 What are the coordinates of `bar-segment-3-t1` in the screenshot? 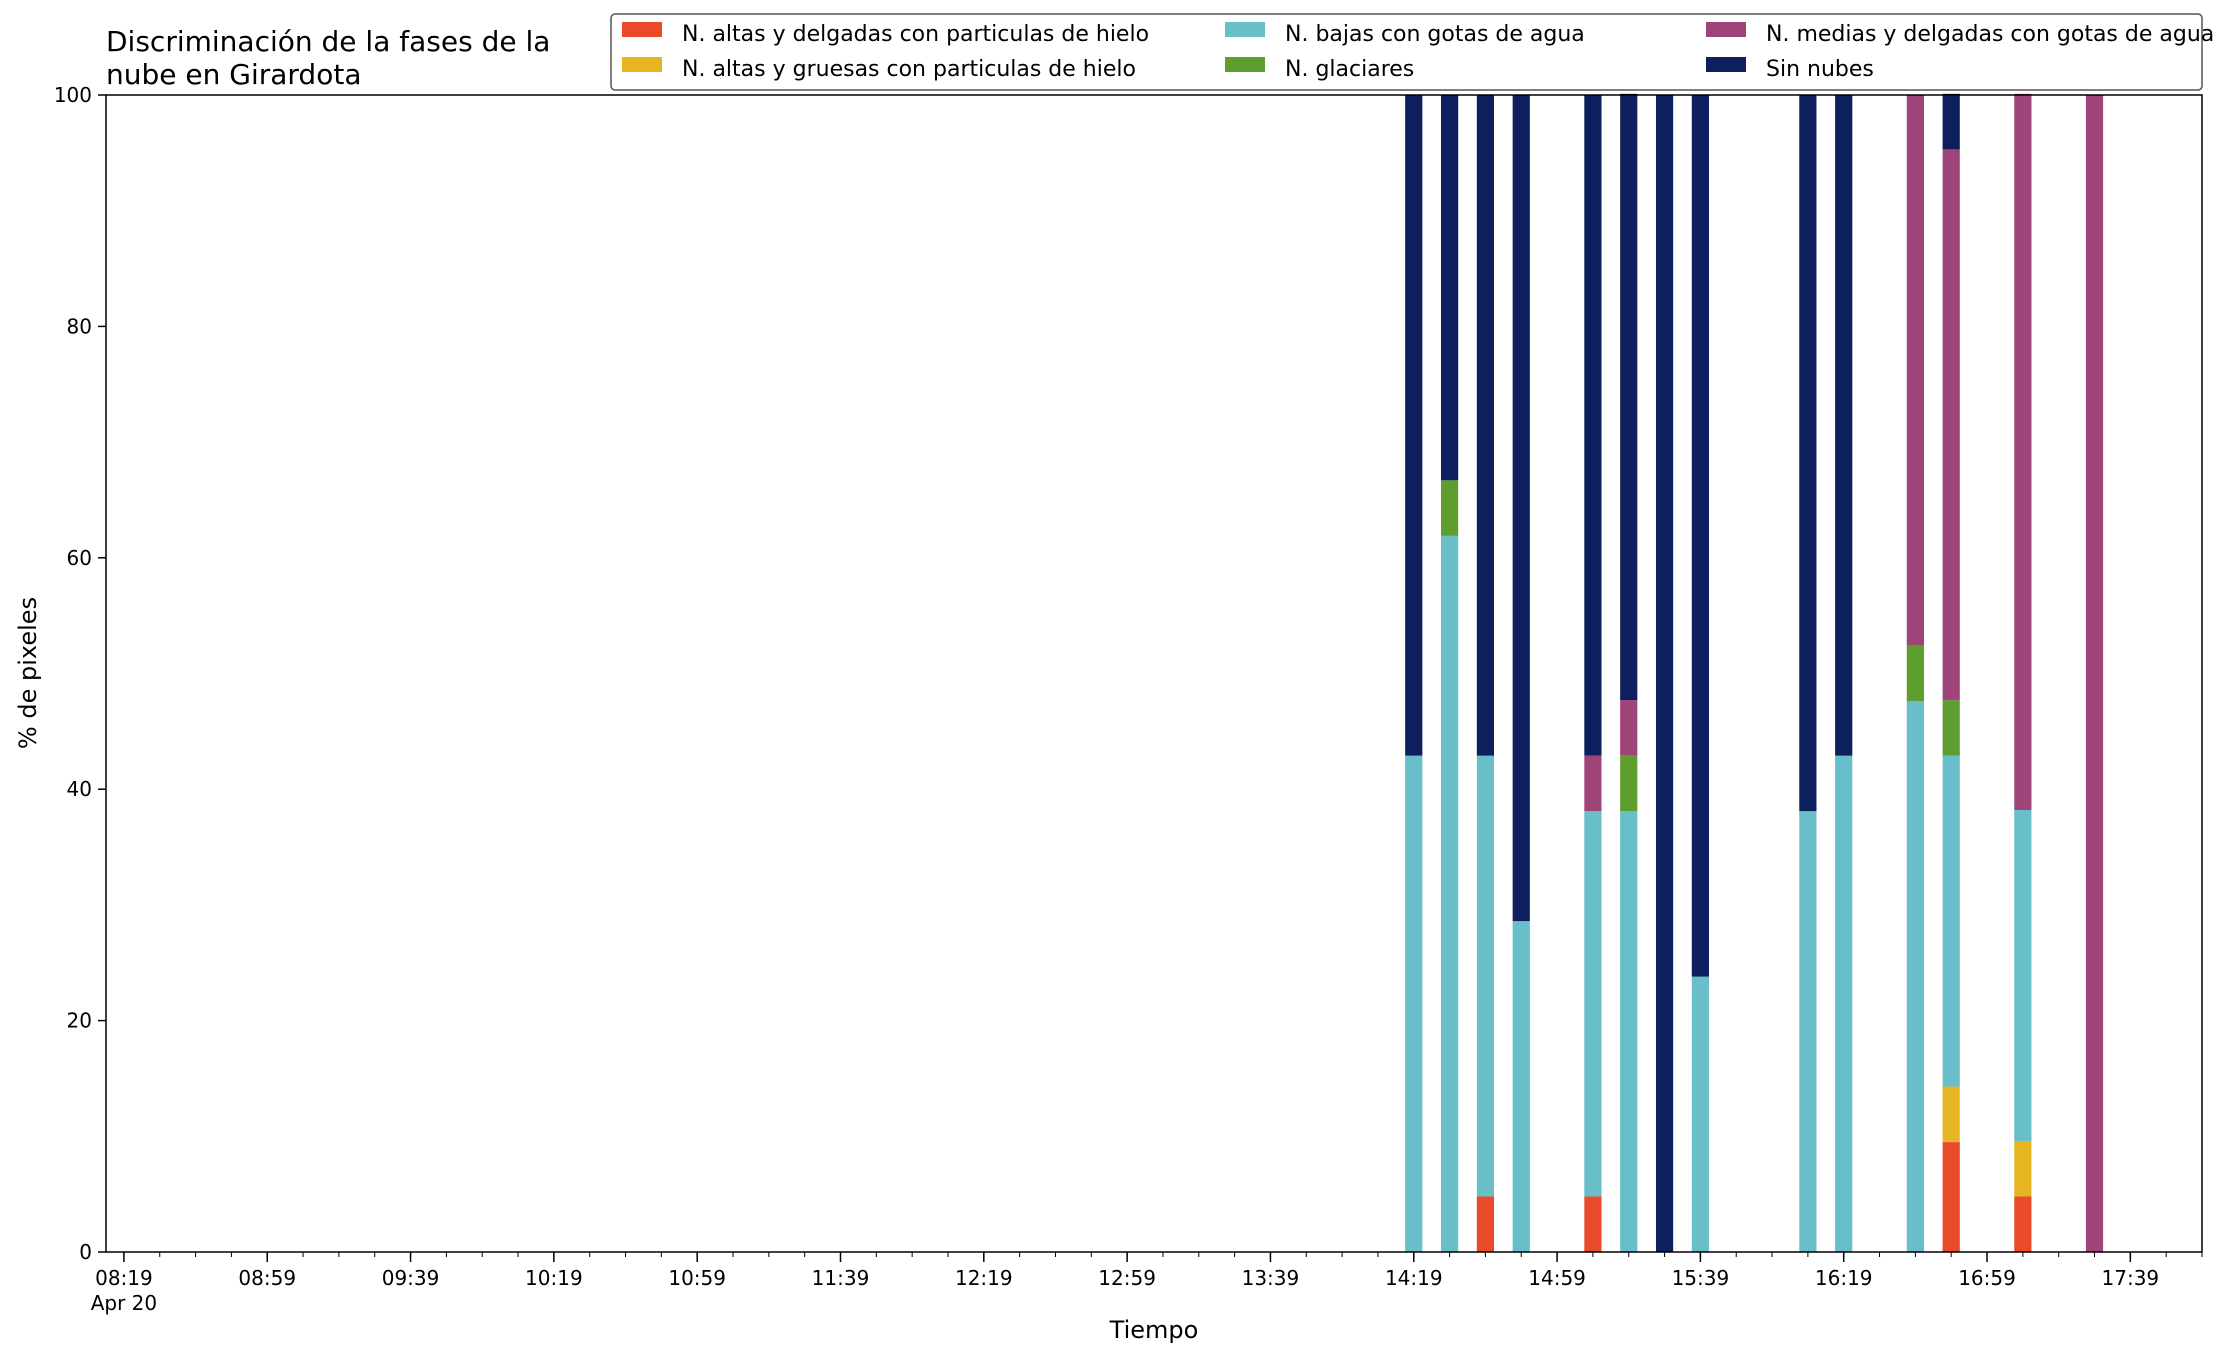 It's located at (1414, 1003).